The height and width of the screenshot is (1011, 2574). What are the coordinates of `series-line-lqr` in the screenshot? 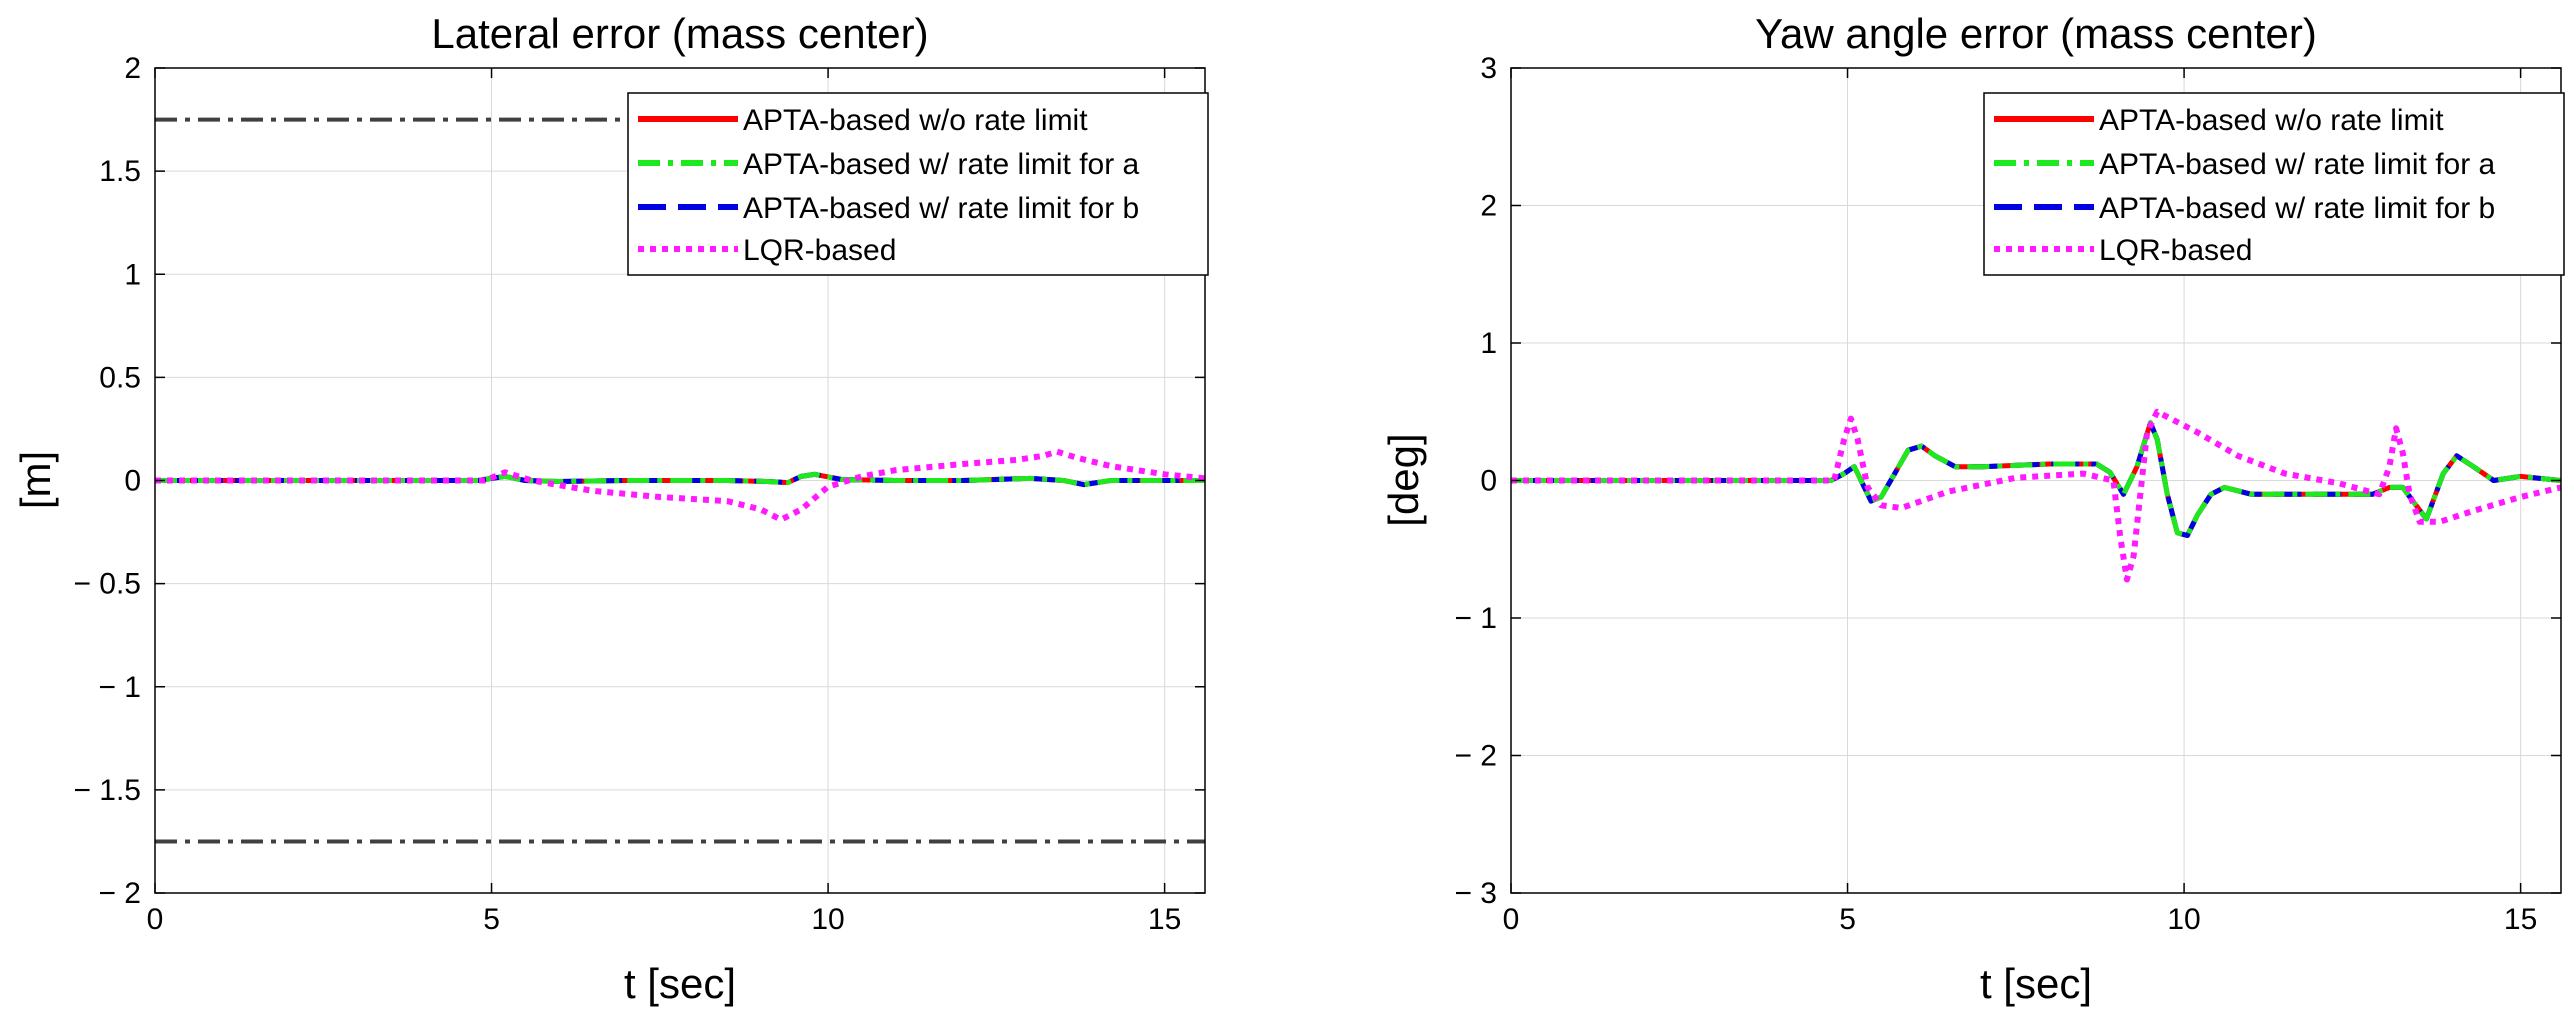 It's located at (680, 485).